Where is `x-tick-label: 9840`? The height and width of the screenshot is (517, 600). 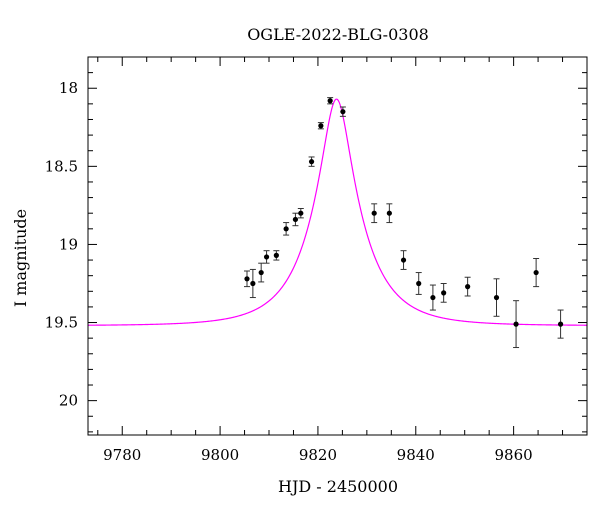
x-tick-label: 9840 is located at coordinates (416, 455).